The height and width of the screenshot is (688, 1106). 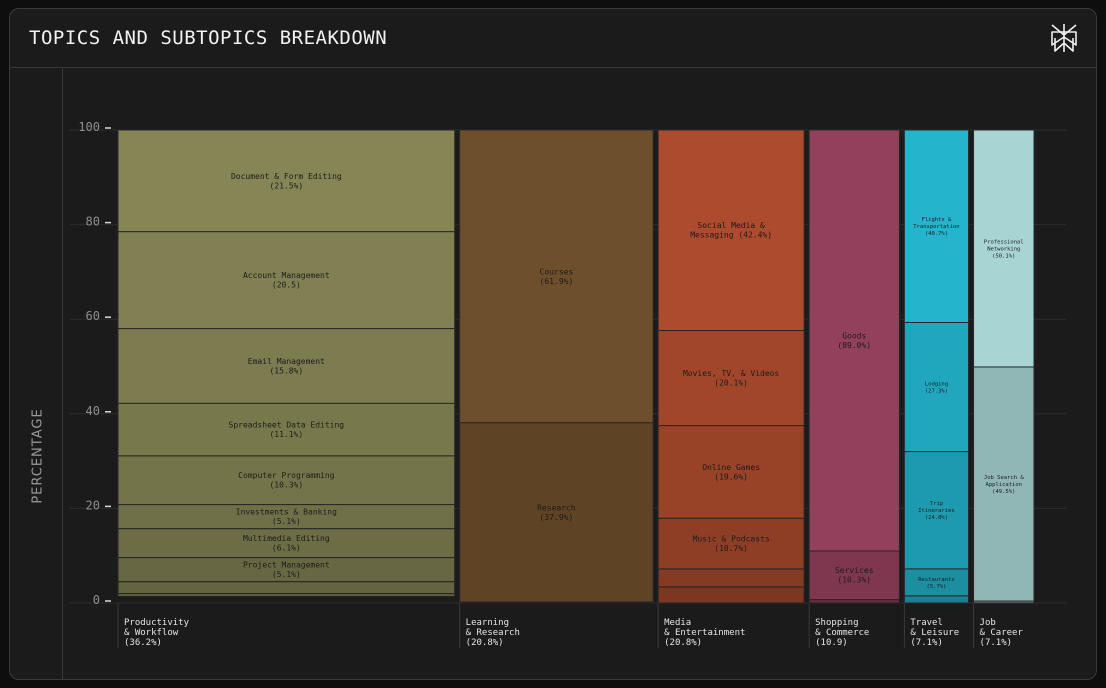 I want to click on segment-label: Job Search &, so click(x=1004, y=478).